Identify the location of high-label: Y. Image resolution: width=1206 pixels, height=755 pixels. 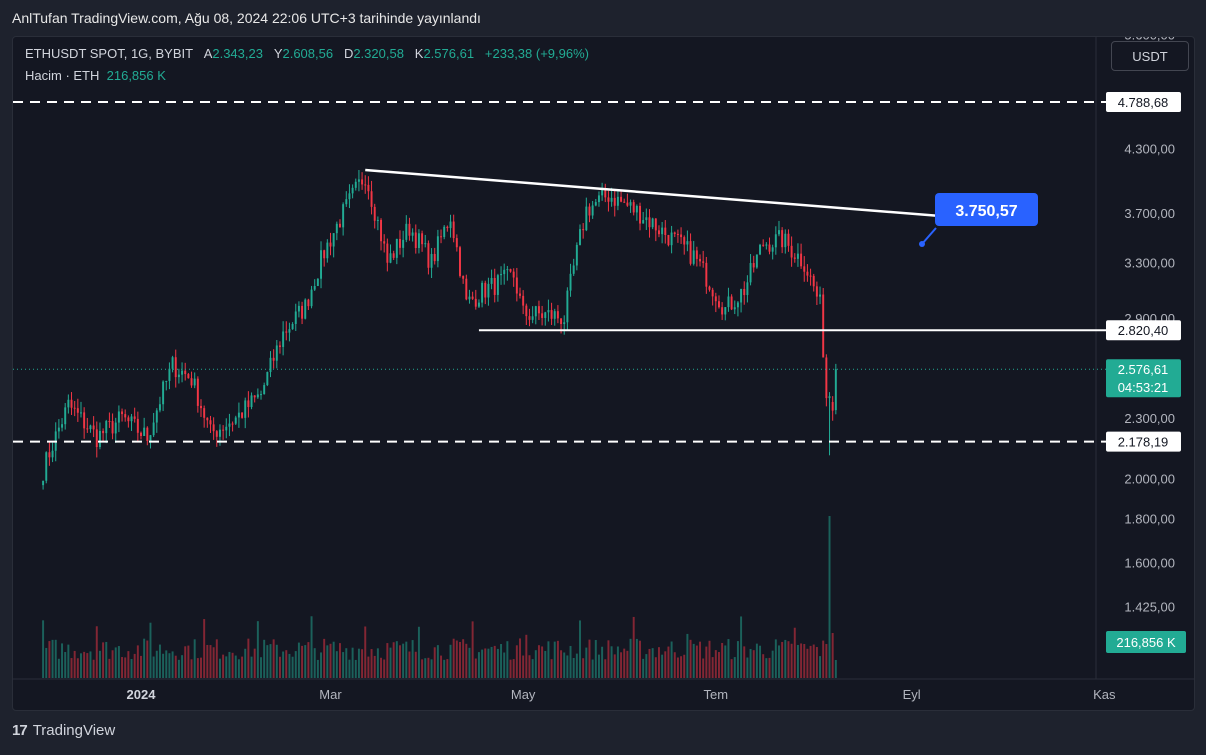
(278, 53).